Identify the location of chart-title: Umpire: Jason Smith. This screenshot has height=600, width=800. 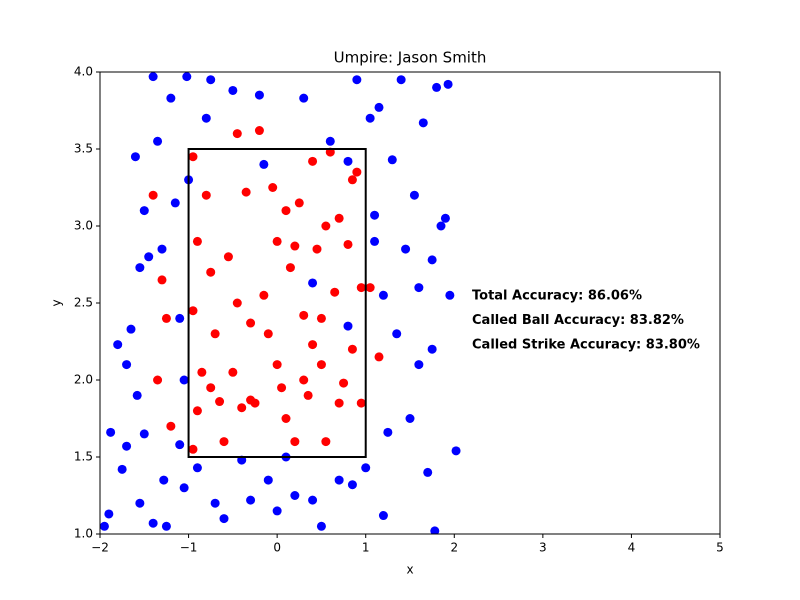
(410, 58).